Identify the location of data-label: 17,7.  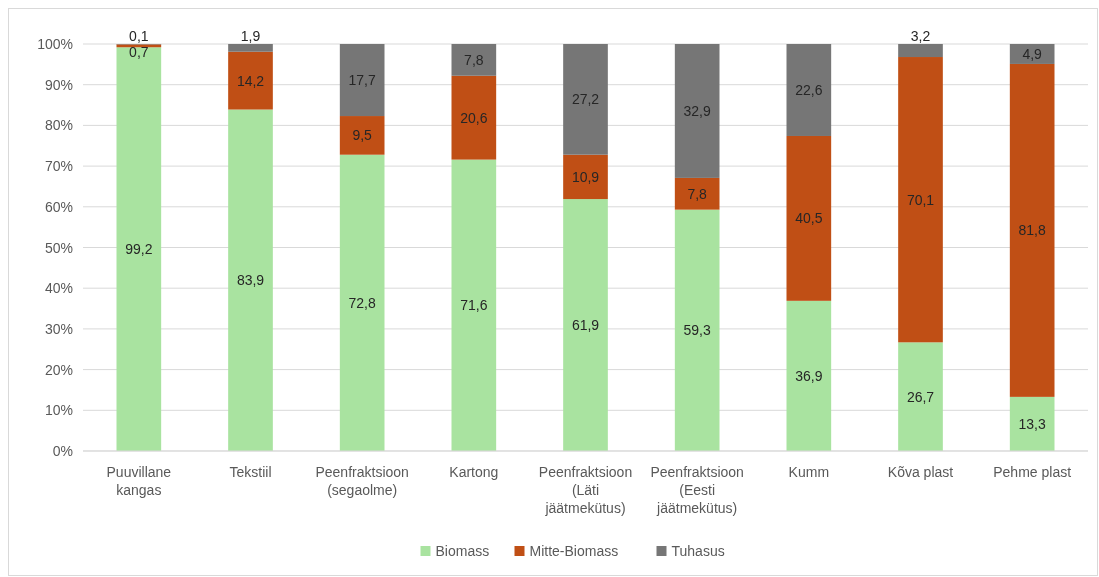
(362, 80).